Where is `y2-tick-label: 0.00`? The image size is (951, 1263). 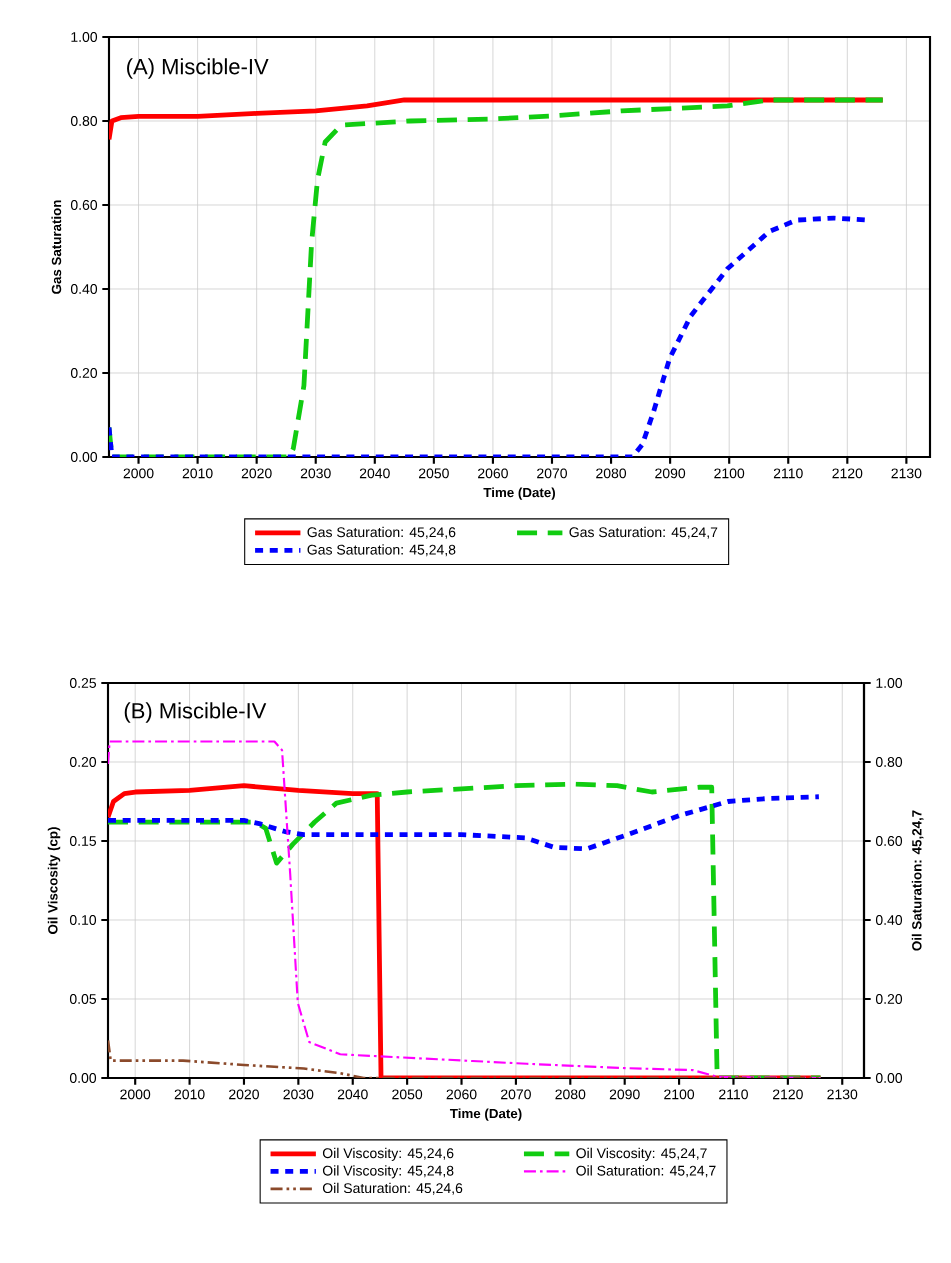 y2-tick-label: 0.00 is located at coordinates (889, 1078).